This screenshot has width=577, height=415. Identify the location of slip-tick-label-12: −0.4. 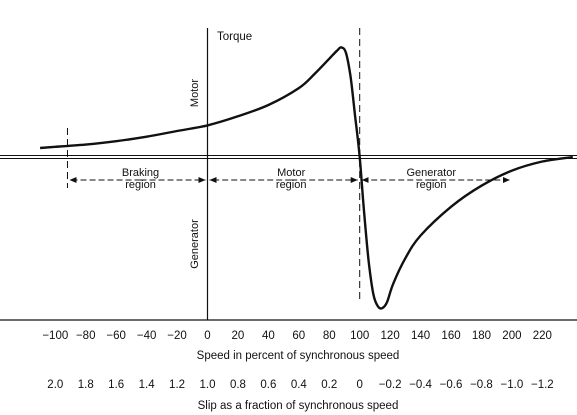
(420, 385).